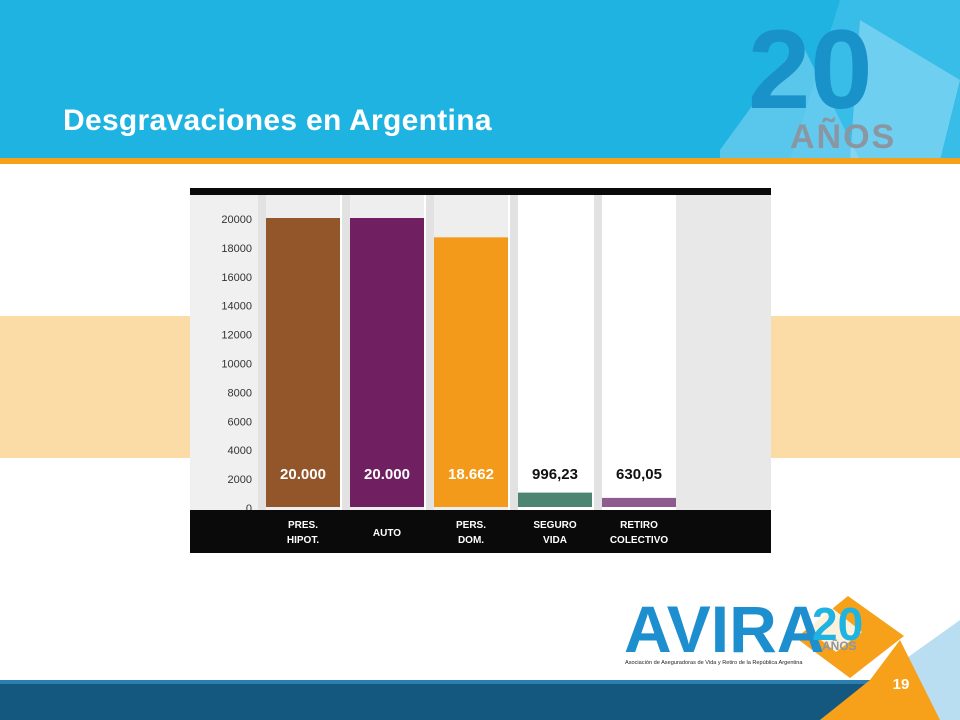 This screenshot has height=720, width=960. I want to click on y-axis-panel, so click(225, 352).